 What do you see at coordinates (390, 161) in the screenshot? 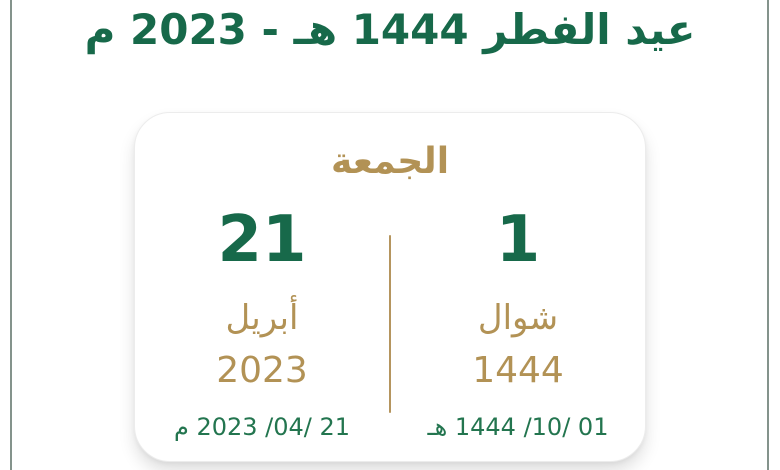
I see `weekday-label: الجمعة` at bounding box center [390, 161].